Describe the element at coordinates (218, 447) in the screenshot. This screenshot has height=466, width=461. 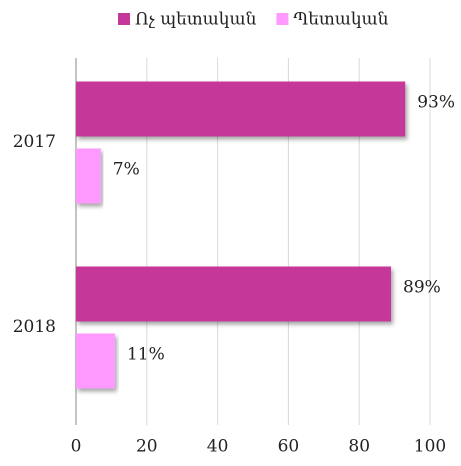
I see `x-tick-label: 40` at that location.